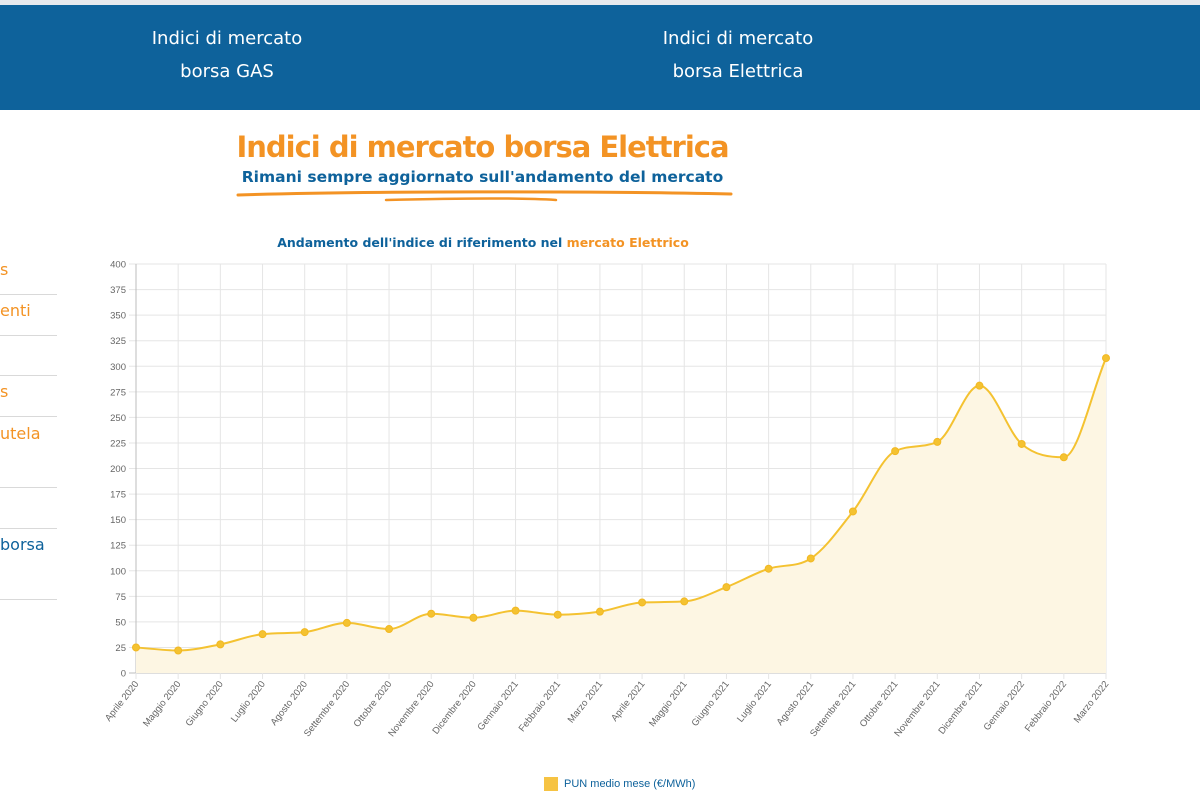 The height and width of the screenshot is (792, 1200). I want to click on x-tick-label: Gennaio 2021, so click(498, 706).